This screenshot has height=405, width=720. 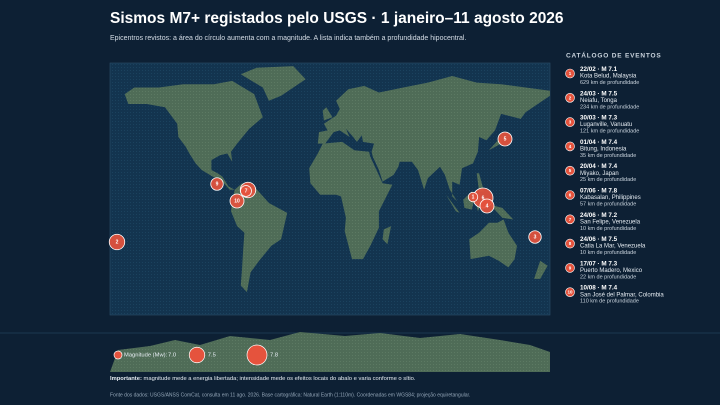 What do you see at coordinates (588, 214) in the screenshot?
I see `event-date: 24/06` at bounding box center [588, 214].